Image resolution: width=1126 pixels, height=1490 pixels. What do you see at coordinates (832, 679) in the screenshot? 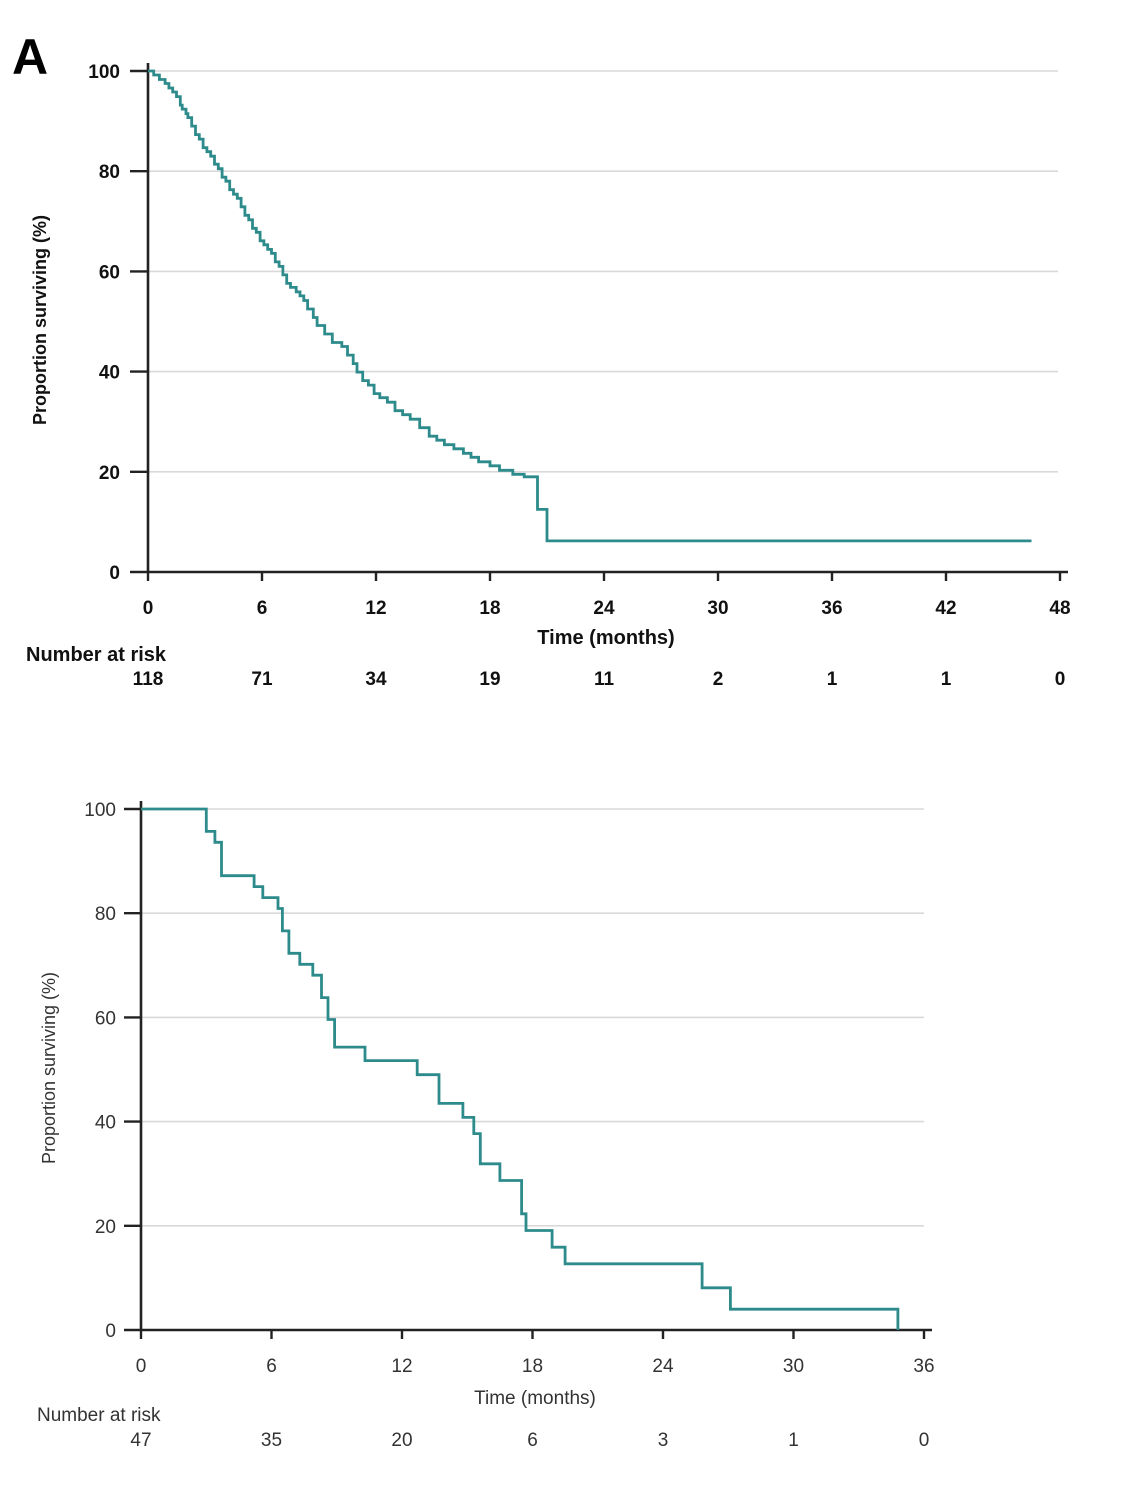
I see `risk-count-6: 1` at bounding box center [832, 679].